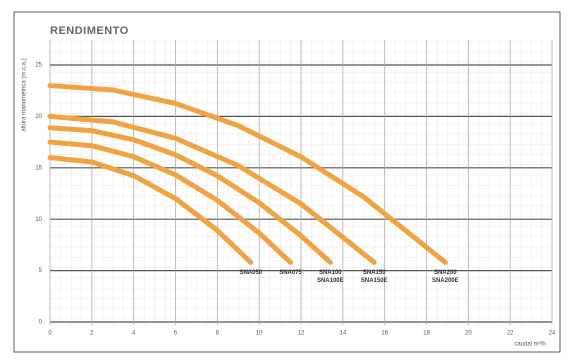  I want to click on y-tick-label: 5, so click(41, 271).